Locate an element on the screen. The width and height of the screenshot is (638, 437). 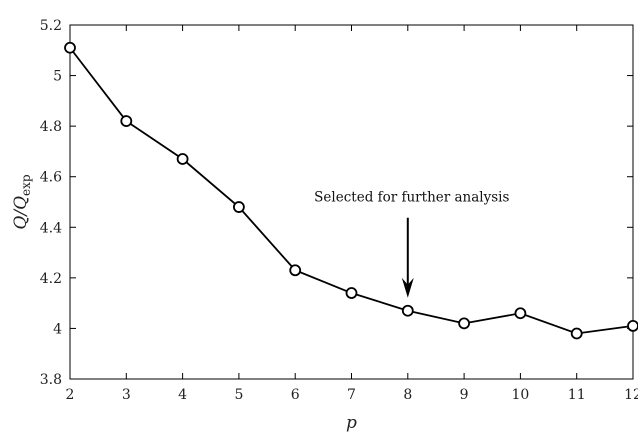
x-tick-label: 2 is located at coordinates (70, 395).